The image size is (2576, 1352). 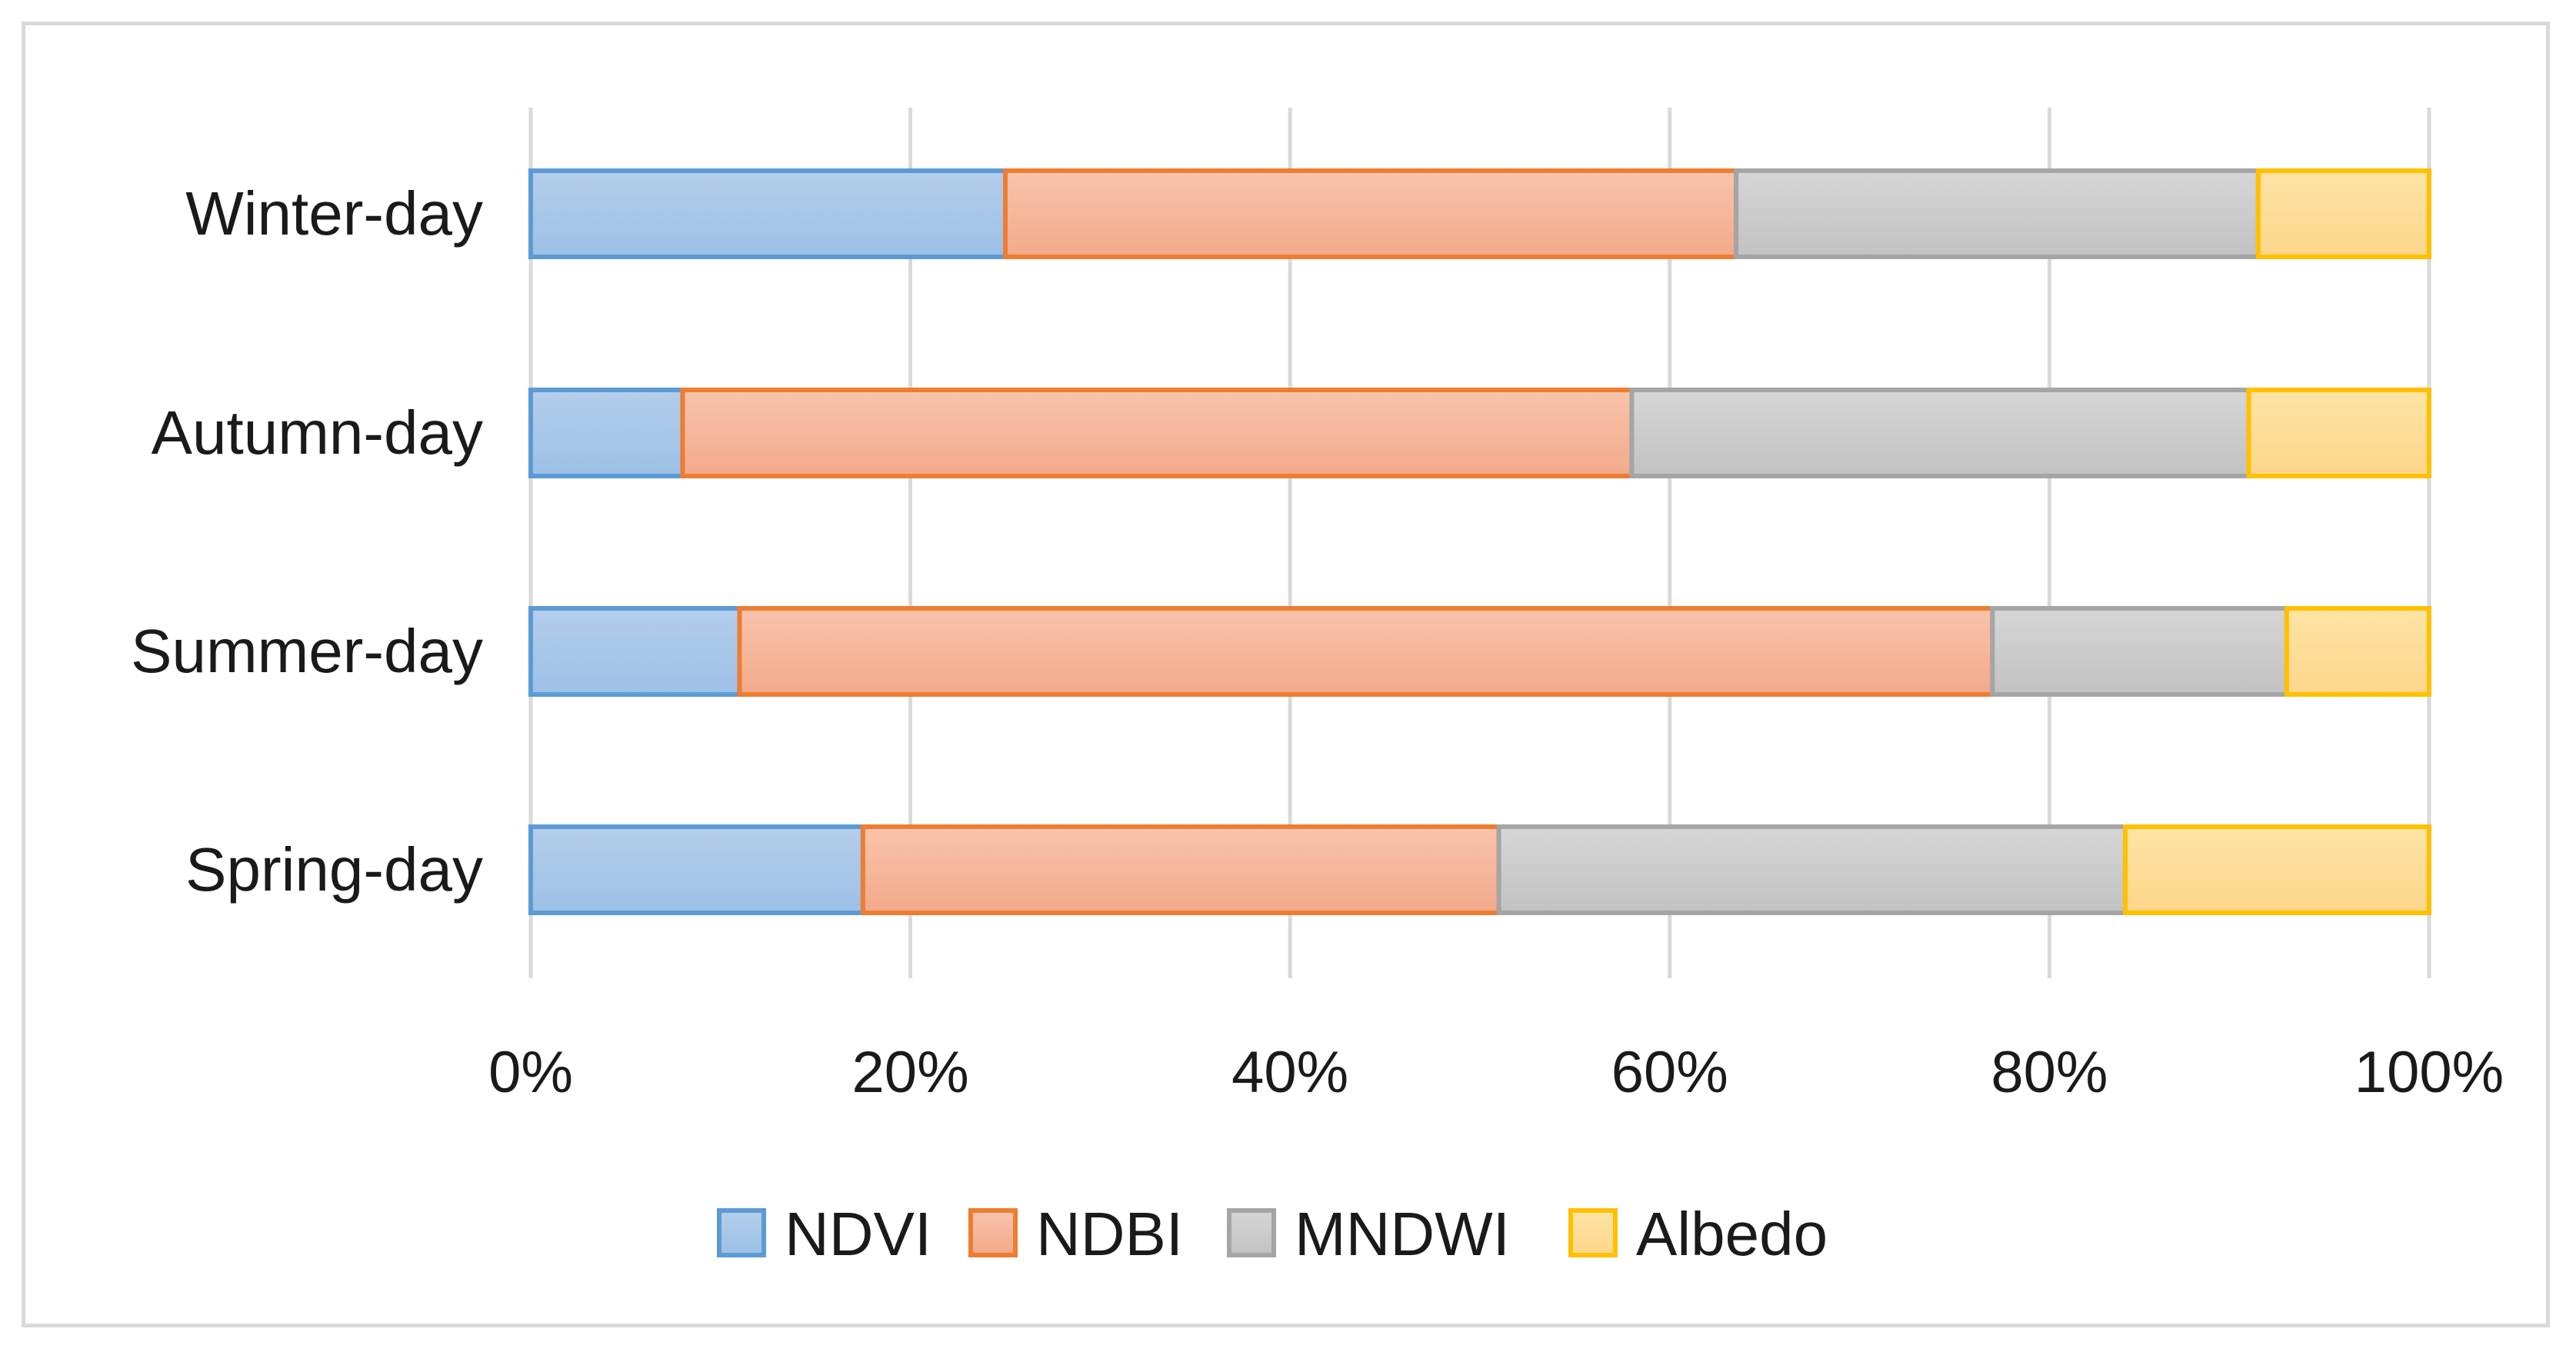 What do you see at coordinates (1371, 213) in the screenshot?
I see `bar-ndbi-winter-day` at bounding box center [1371, 213].